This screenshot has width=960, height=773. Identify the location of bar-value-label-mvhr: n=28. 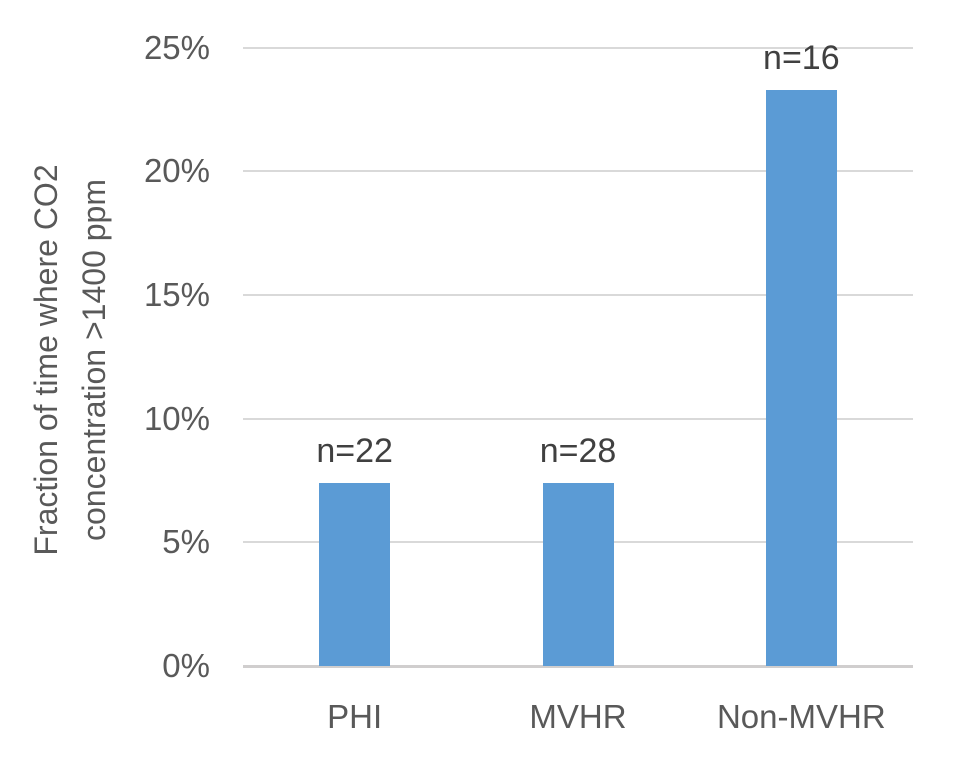
(578, 450).